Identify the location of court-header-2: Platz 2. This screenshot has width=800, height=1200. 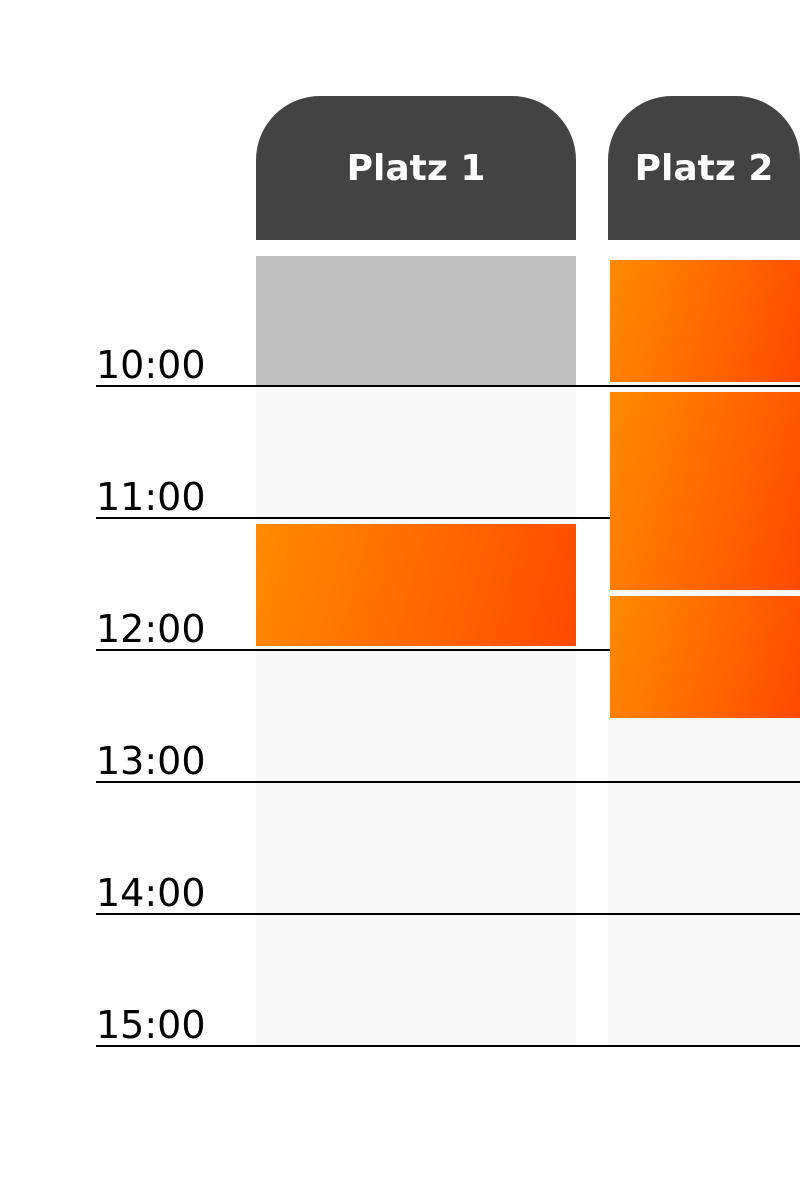
(704, 168).